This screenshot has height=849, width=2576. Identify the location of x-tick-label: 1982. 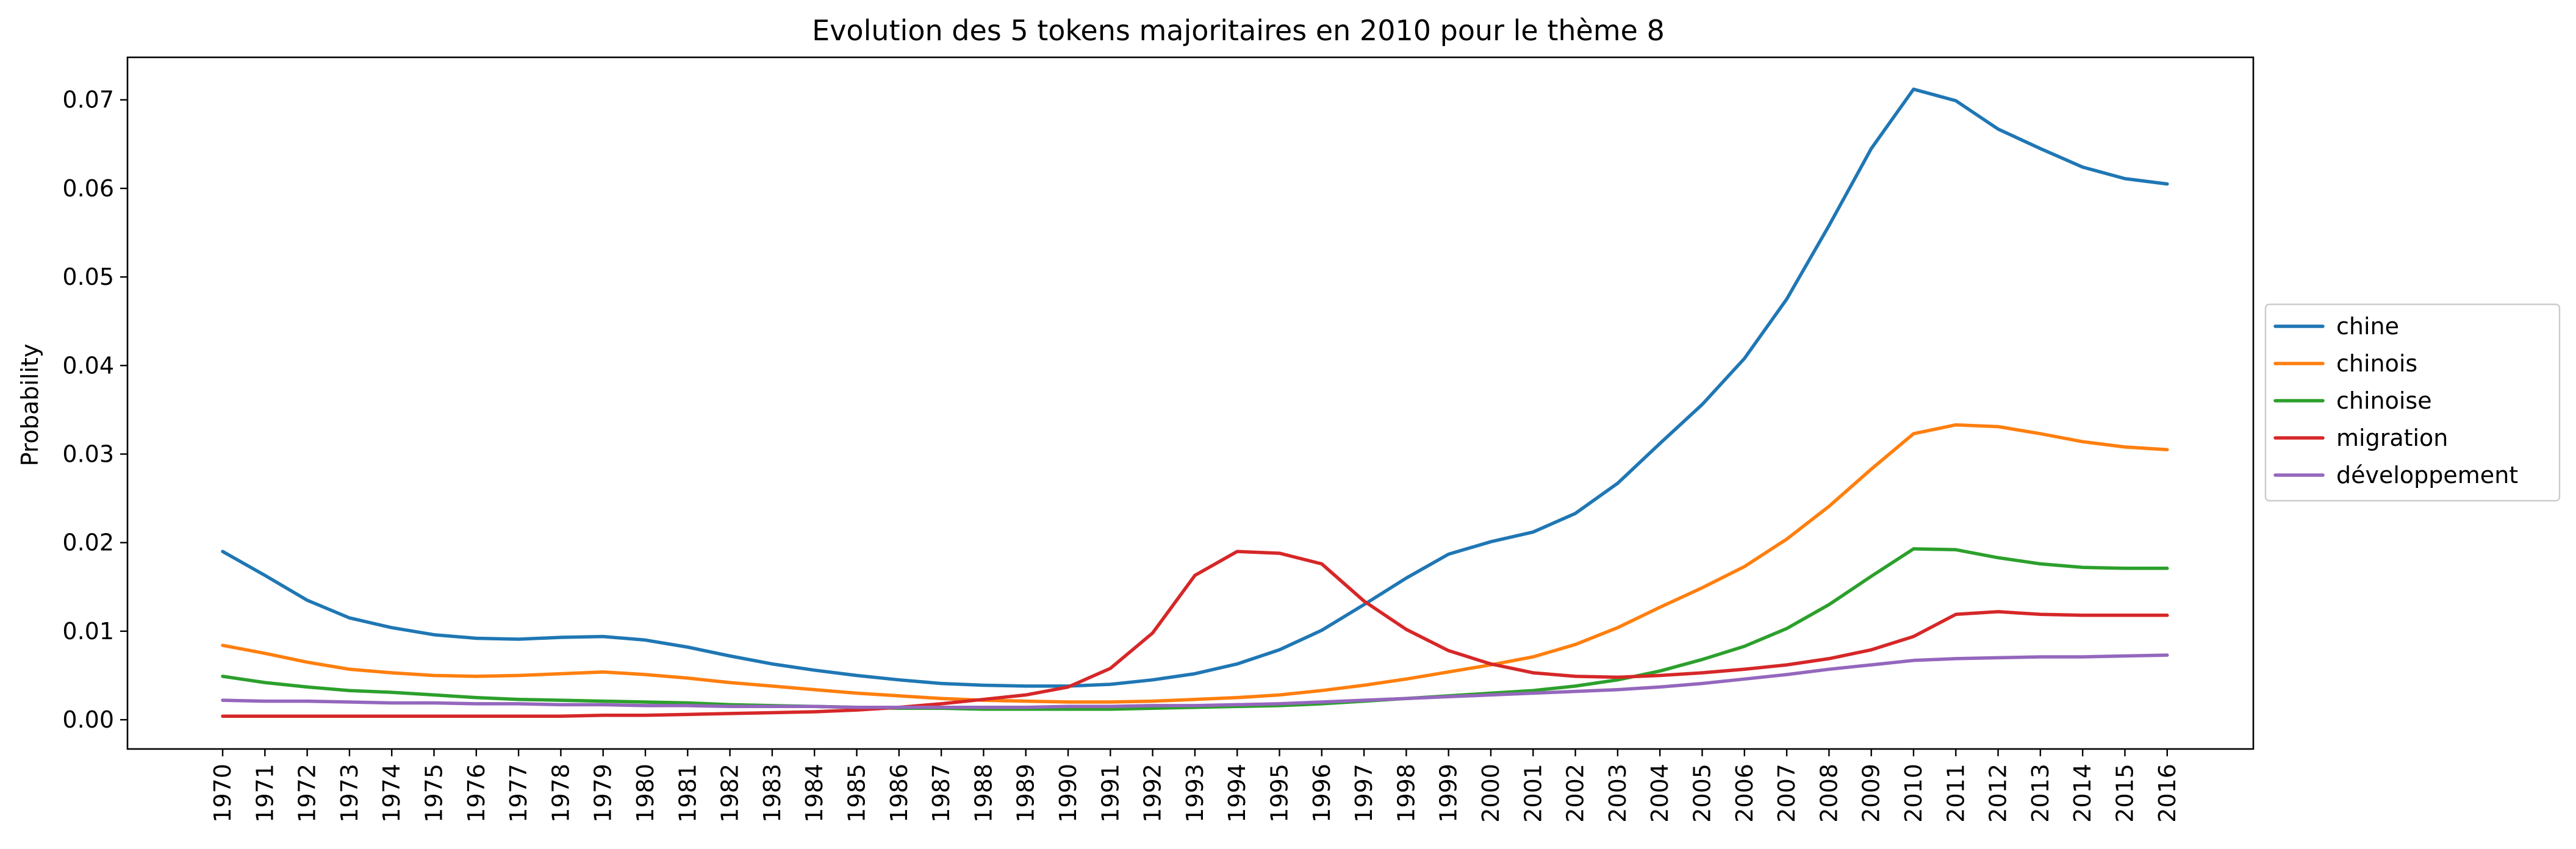
(730, 794).